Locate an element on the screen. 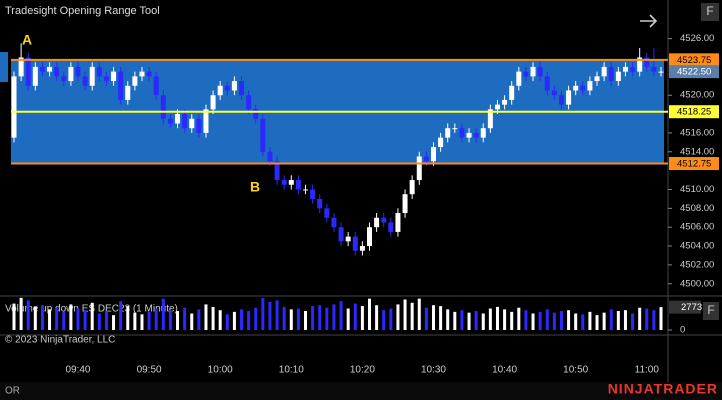  volume-tick-label: 0 is located at coordinates (682, 330).